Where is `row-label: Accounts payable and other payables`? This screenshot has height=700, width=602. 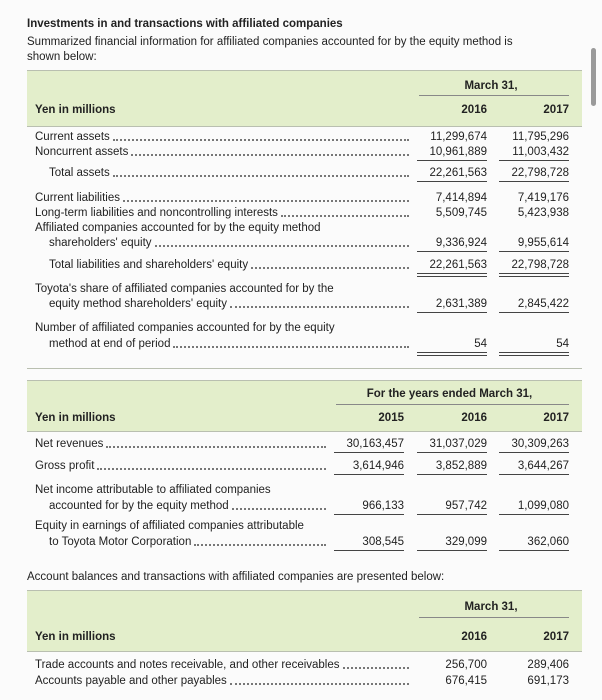
row-label: Accounts payable and other payables is located at coordinates (222, 681).